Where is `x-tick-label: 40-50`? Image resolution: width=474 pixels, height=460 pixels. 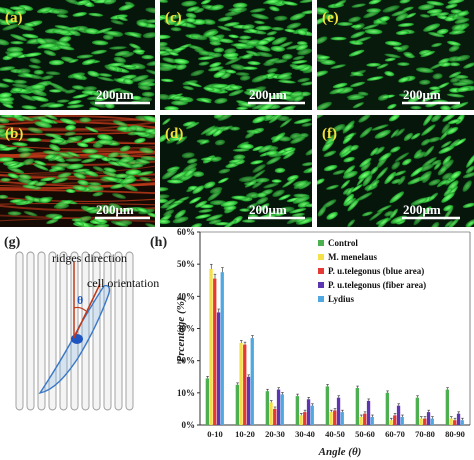
x-tick-label: 40-50 is located at coordinates (335, 434).